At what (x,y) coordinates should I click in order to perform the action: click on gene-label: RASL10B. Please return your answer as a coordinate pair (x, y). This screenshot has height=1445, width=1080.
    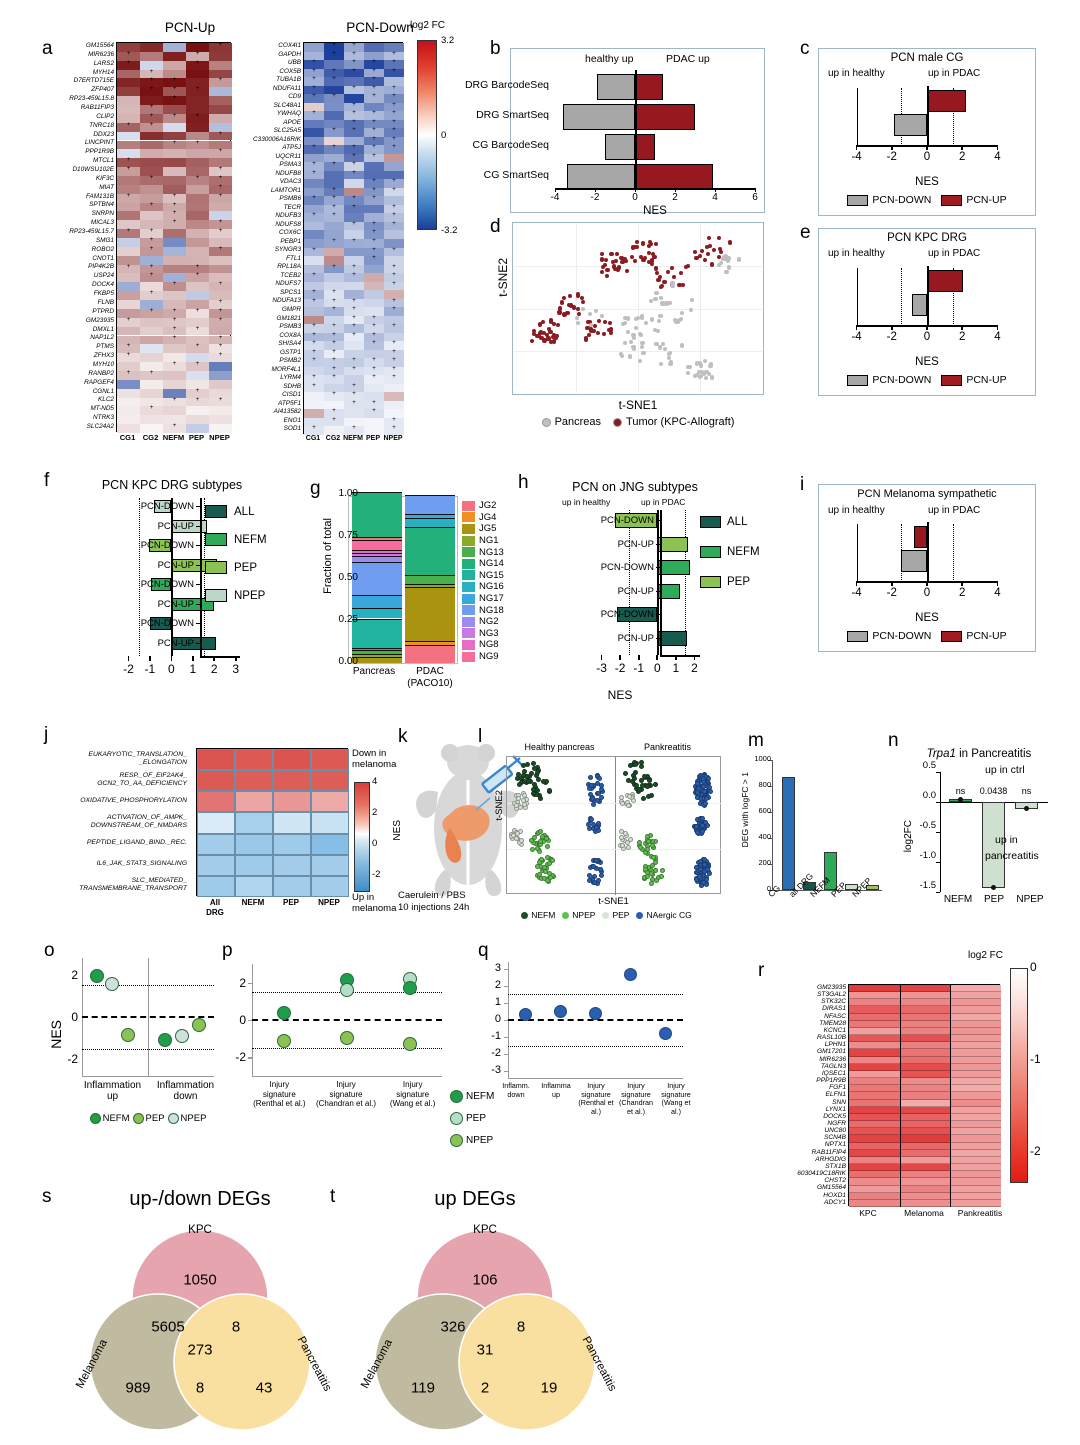
    Looking at the image, I should click on (831, 1038).